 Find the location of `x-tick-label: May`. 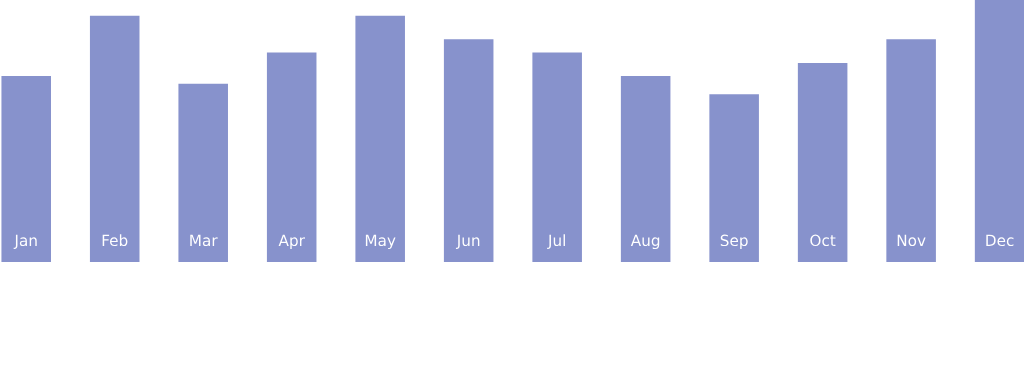

x-tick-label: May is located at coordinates (380, 242).